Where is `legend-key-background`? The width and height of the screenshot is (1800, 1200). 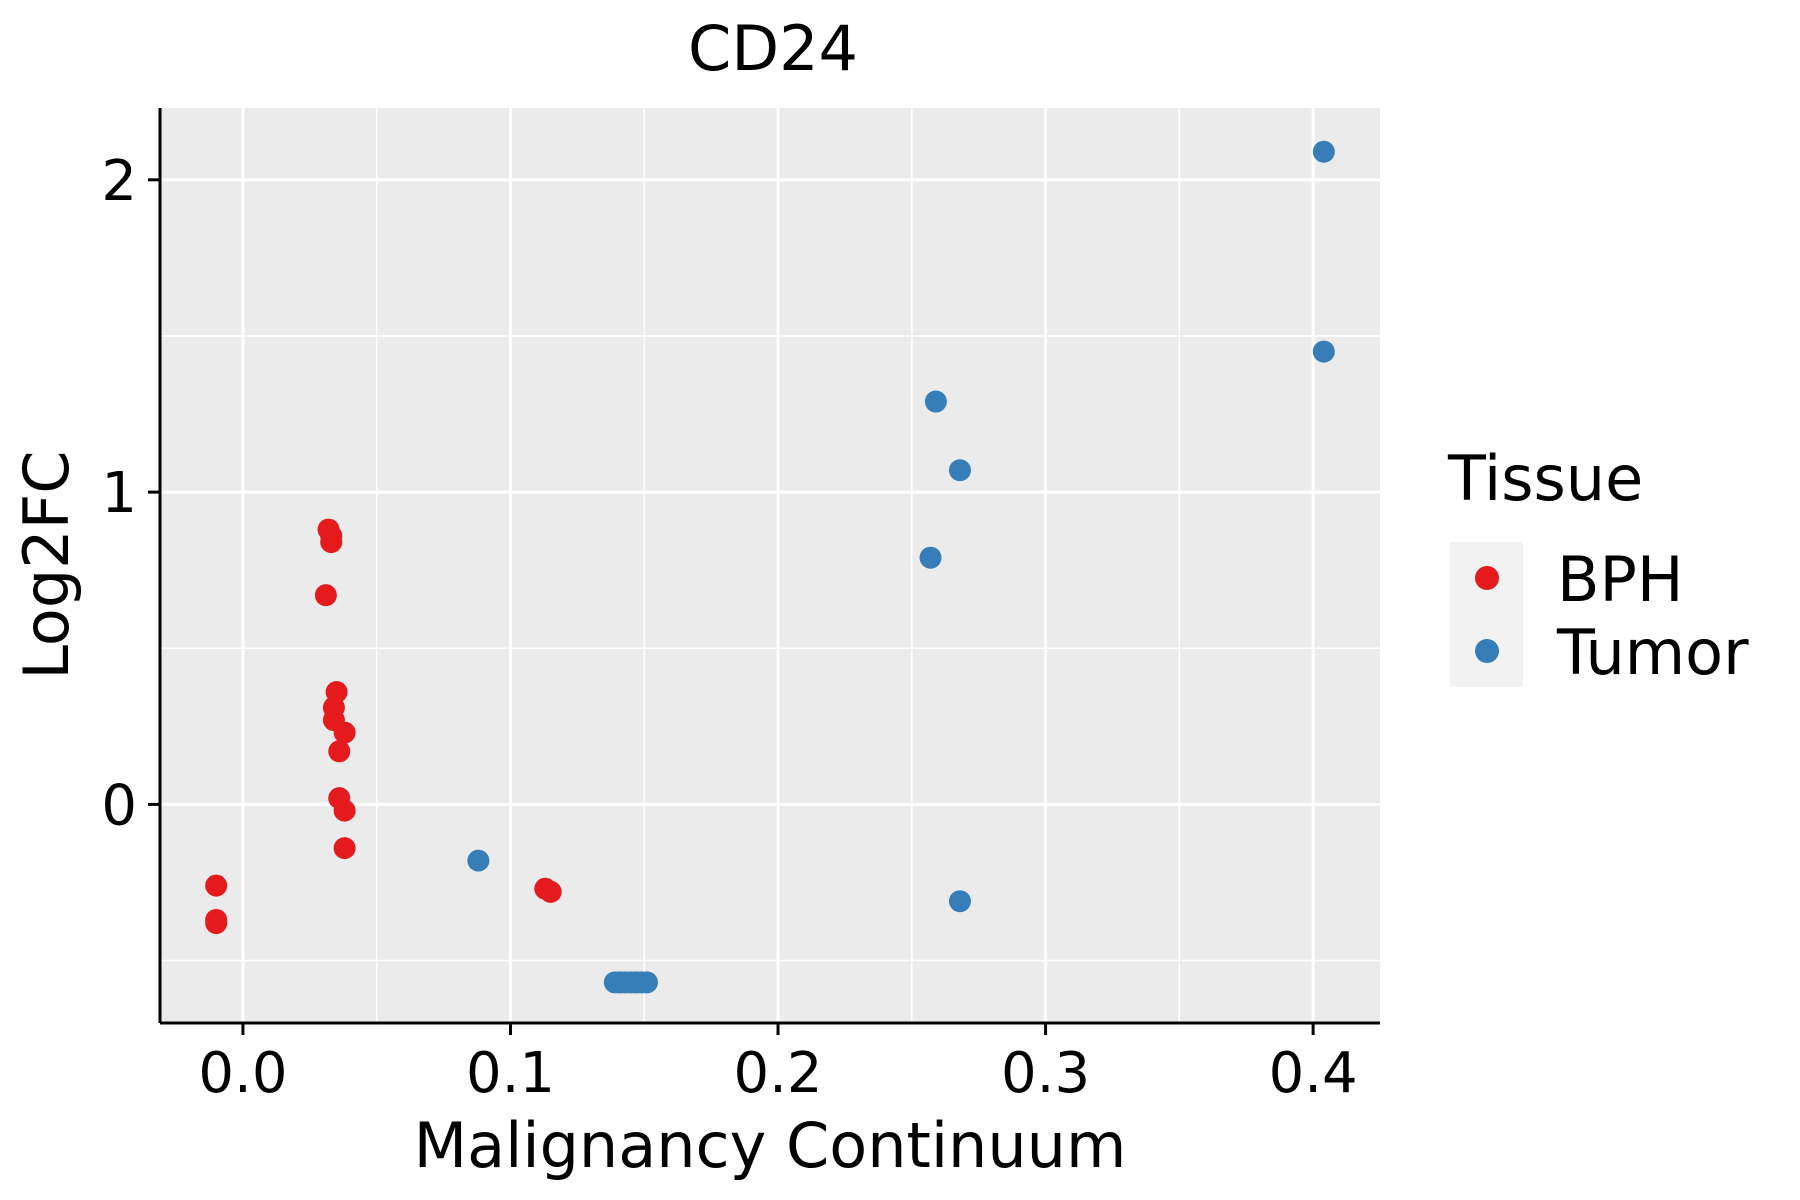 legend-key-background is located at coordinates (1486, 614).